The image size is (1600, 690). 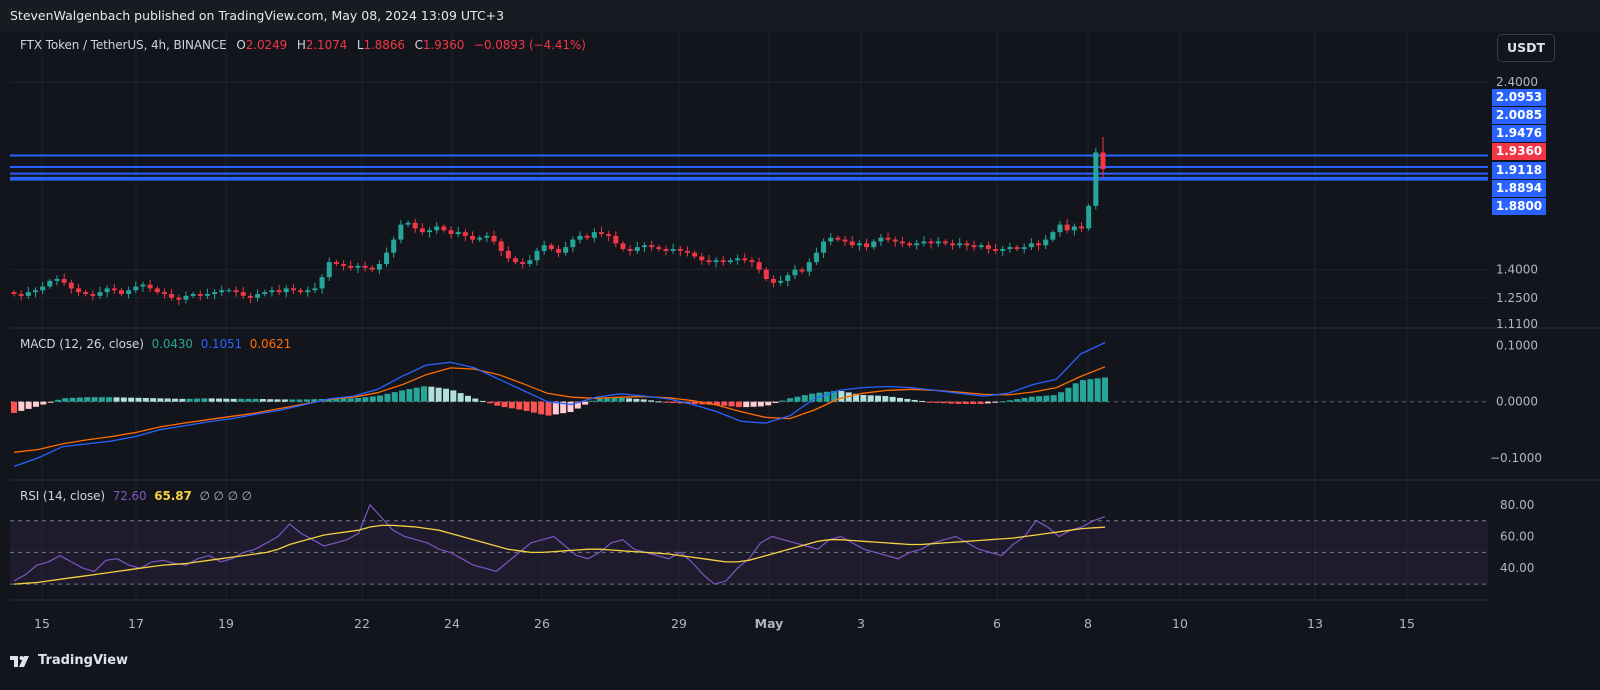 I want to click on macd-axis-label: 0.0000, so click(x=1517, y=402).